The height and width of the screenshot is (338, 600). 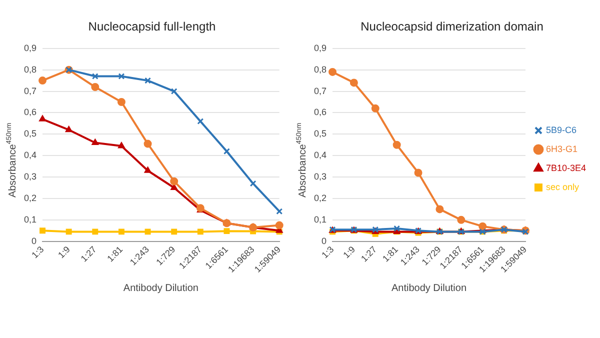 What do you see at coordinates (152, 27) in the screenshot?
I see `chart-title: Nucleocapsid full-length` at bounding box center [152, 27].